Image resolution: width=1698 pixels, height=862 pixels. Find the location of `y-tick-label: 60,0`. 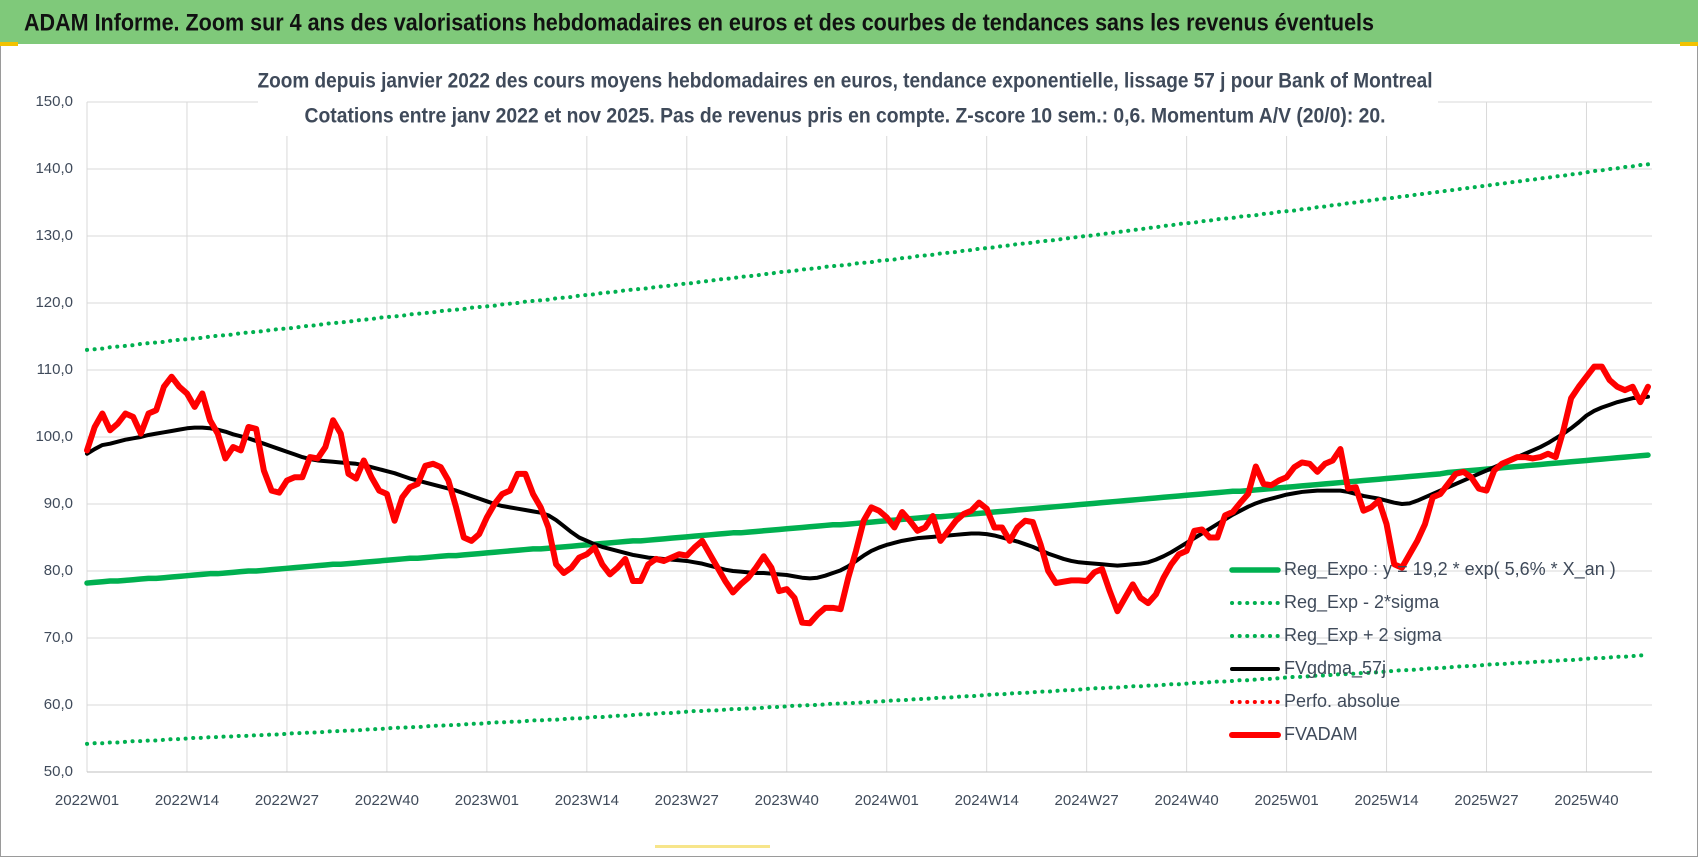

y-tick-label: 60,0 is located at coordinates (58, 704).